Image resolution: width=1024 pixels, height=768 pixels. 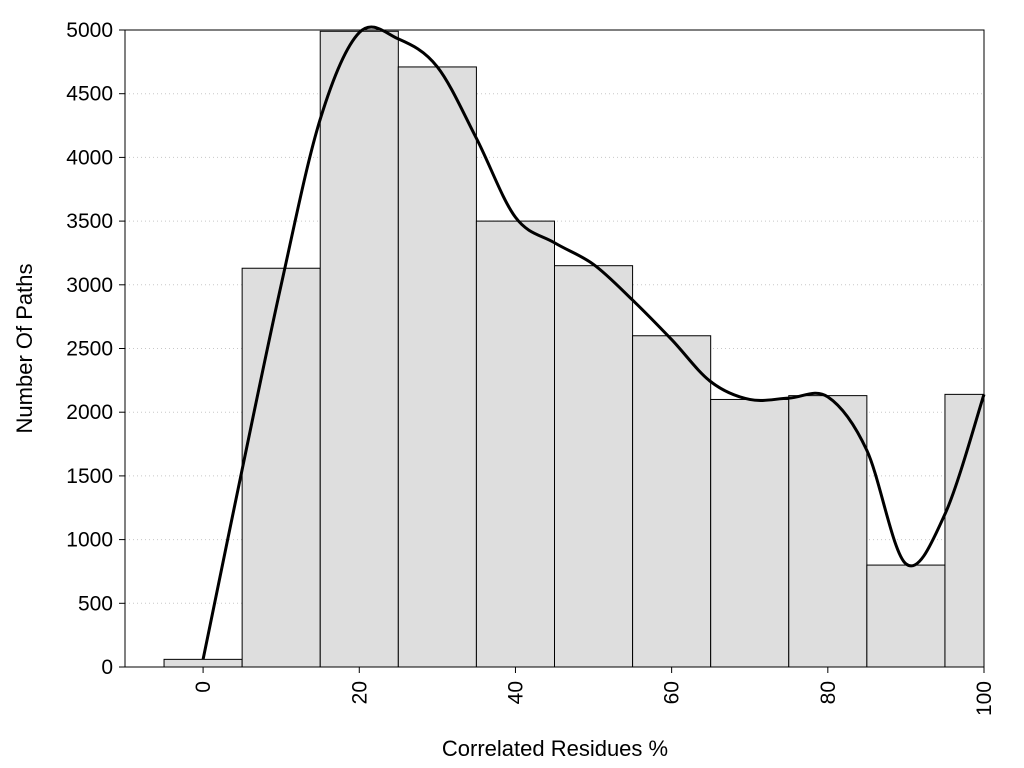 I want to click on y-tick-label: 1500, so click(x=89, y=476).